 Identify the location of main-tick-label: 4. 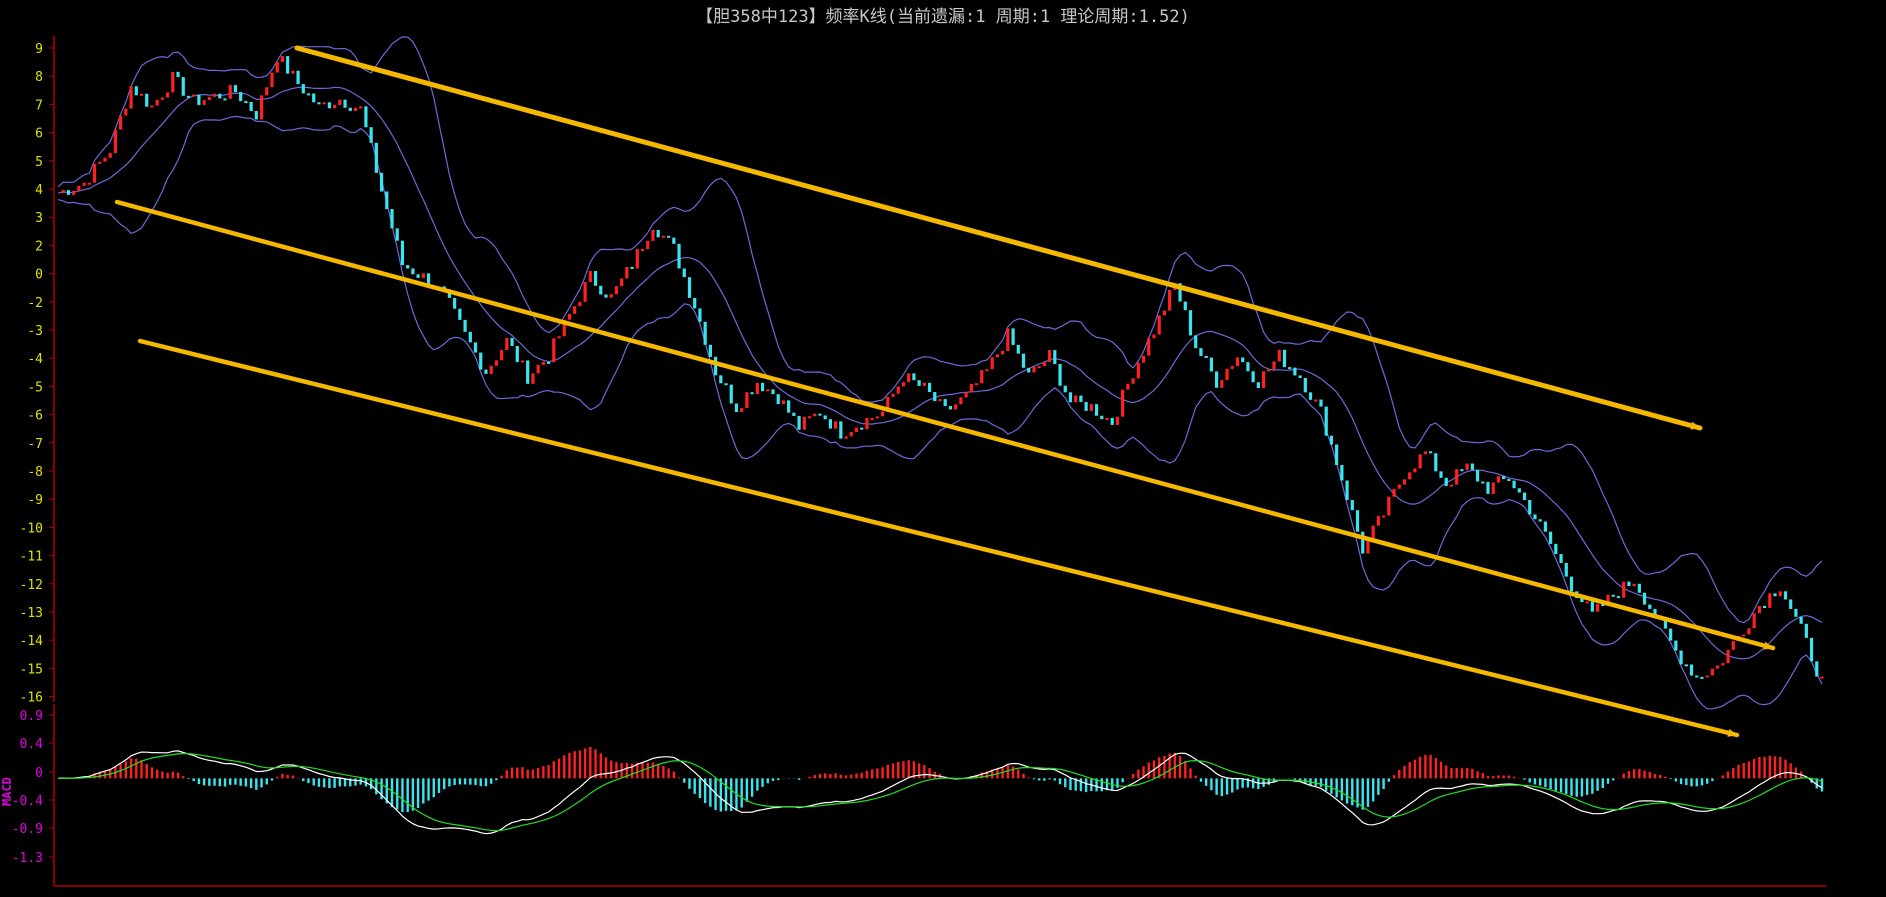
(39, 190).